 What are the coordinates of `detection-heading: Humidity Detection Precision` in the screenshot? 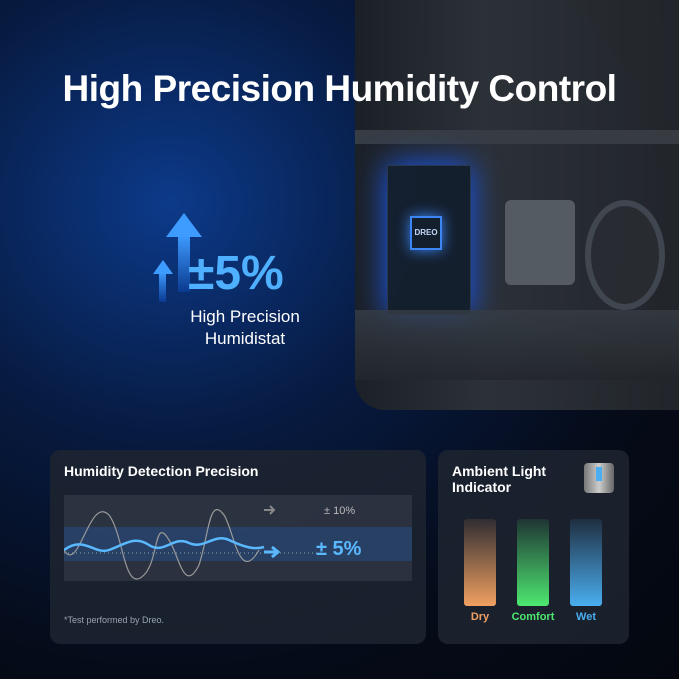 It's located at (161, 471).